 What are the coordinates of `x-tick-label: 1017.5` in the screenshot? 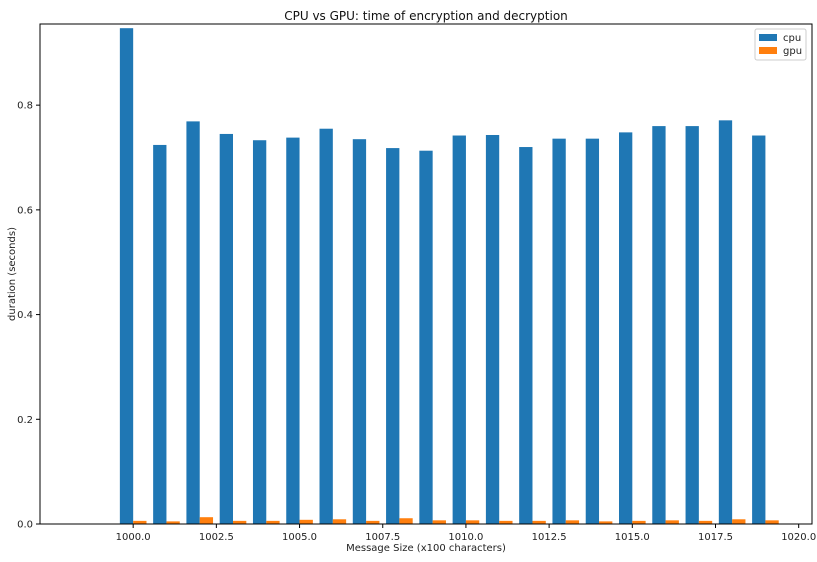 It's located at (715, 537).